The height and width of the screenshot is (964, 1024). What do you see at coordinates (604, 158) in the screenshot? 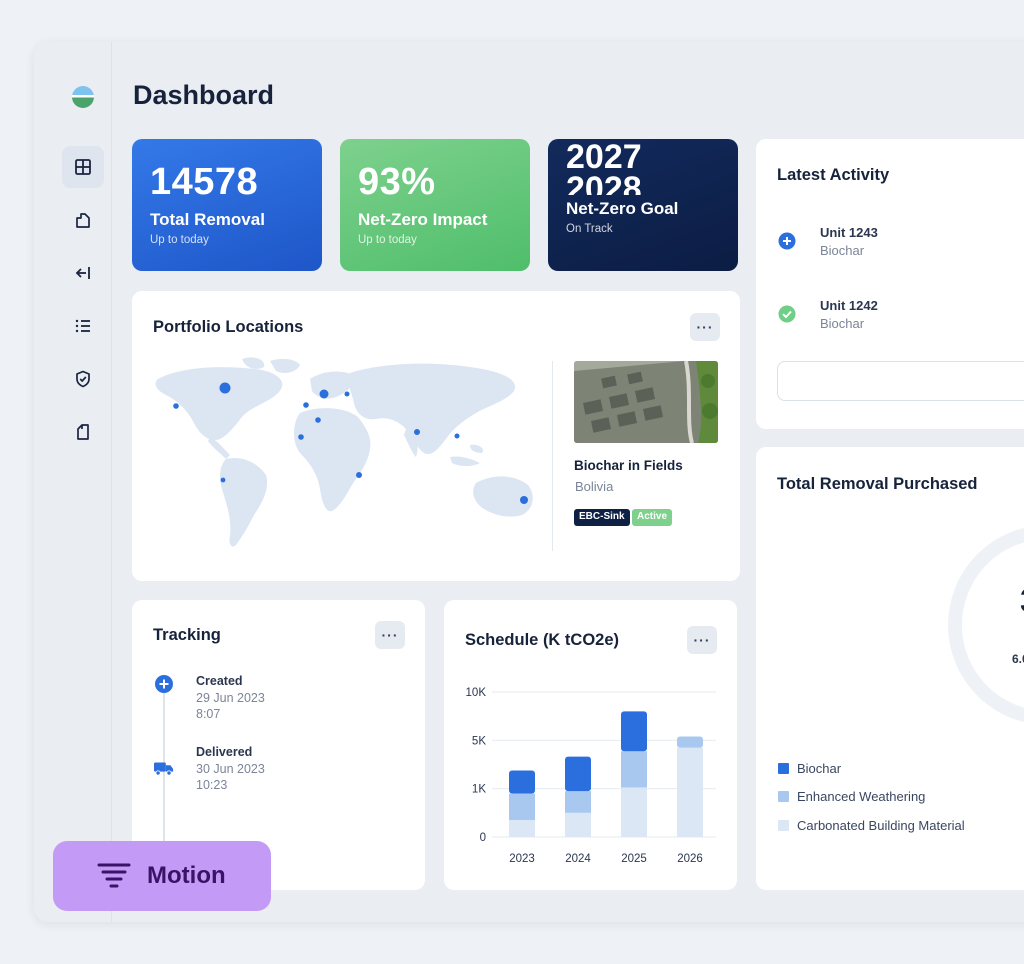
I see `stat-value-previous: 2027` at bounding box center [604, 158].